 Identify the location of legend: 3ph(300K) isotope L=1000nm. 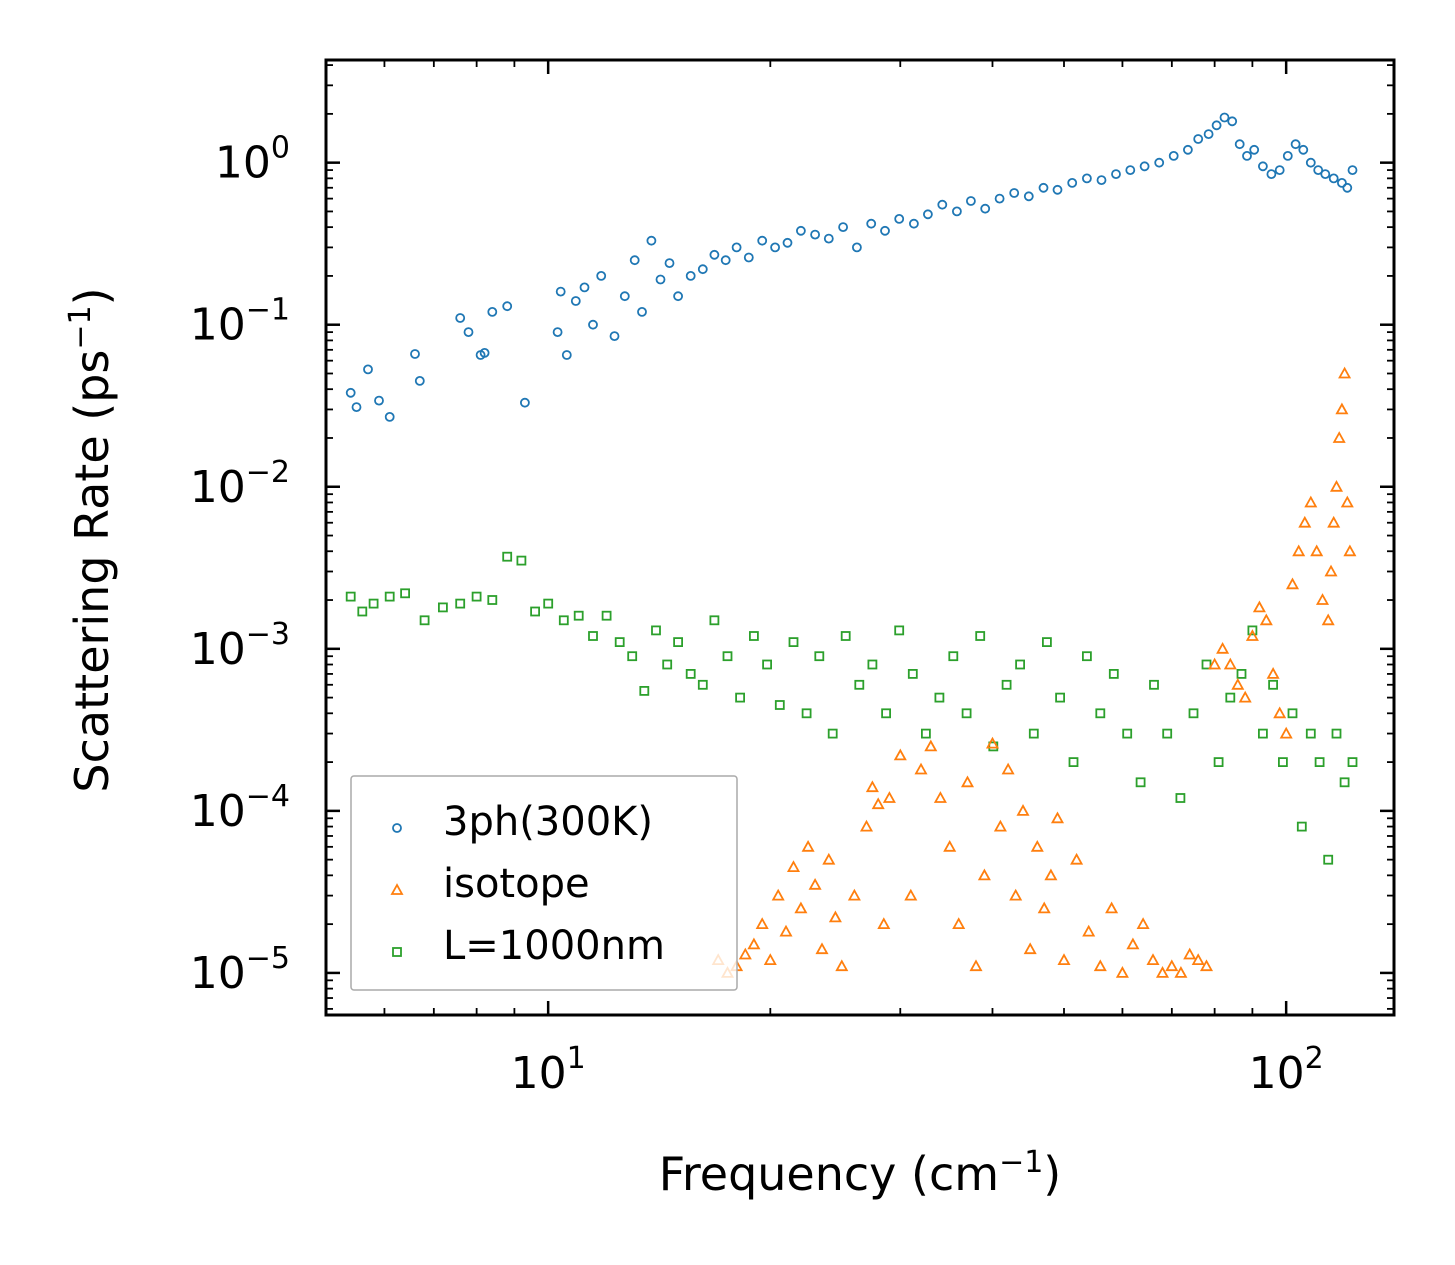
(544, 883).